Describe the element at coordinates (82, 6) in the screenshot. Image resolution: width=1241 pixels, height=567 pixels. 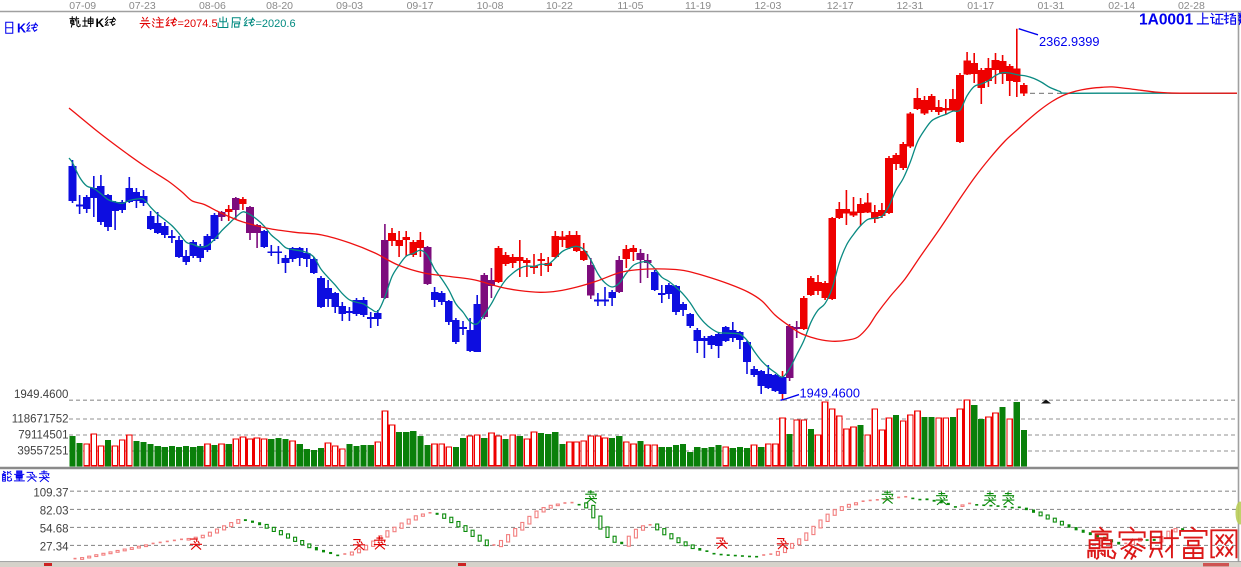
I see `svg-text: 07-09` at that location.